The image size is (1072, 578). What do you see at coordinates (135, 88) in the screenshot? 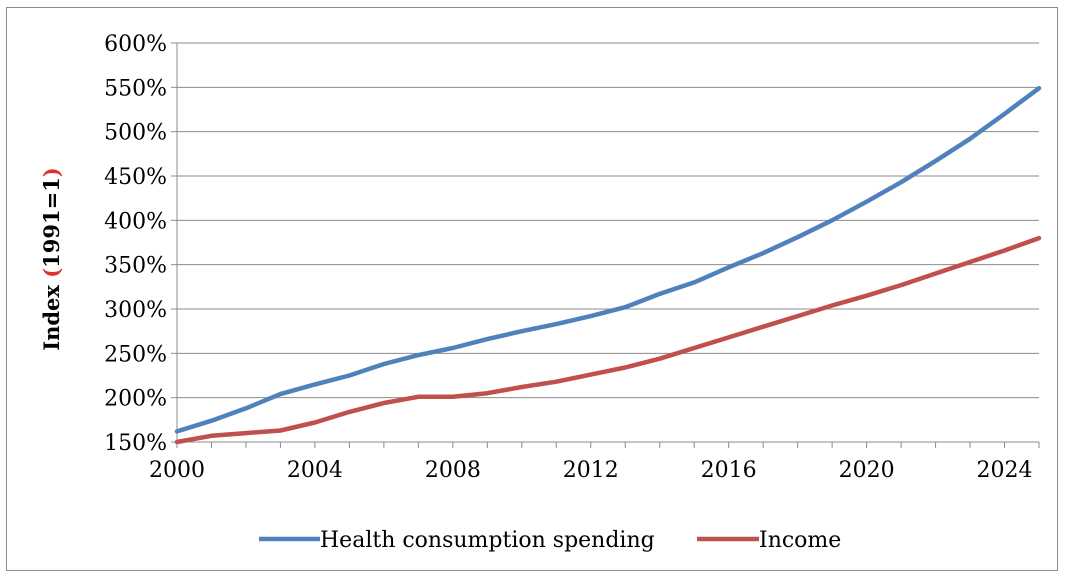
I see `y-tick-label: 550%` at bounding box center [135, 88].